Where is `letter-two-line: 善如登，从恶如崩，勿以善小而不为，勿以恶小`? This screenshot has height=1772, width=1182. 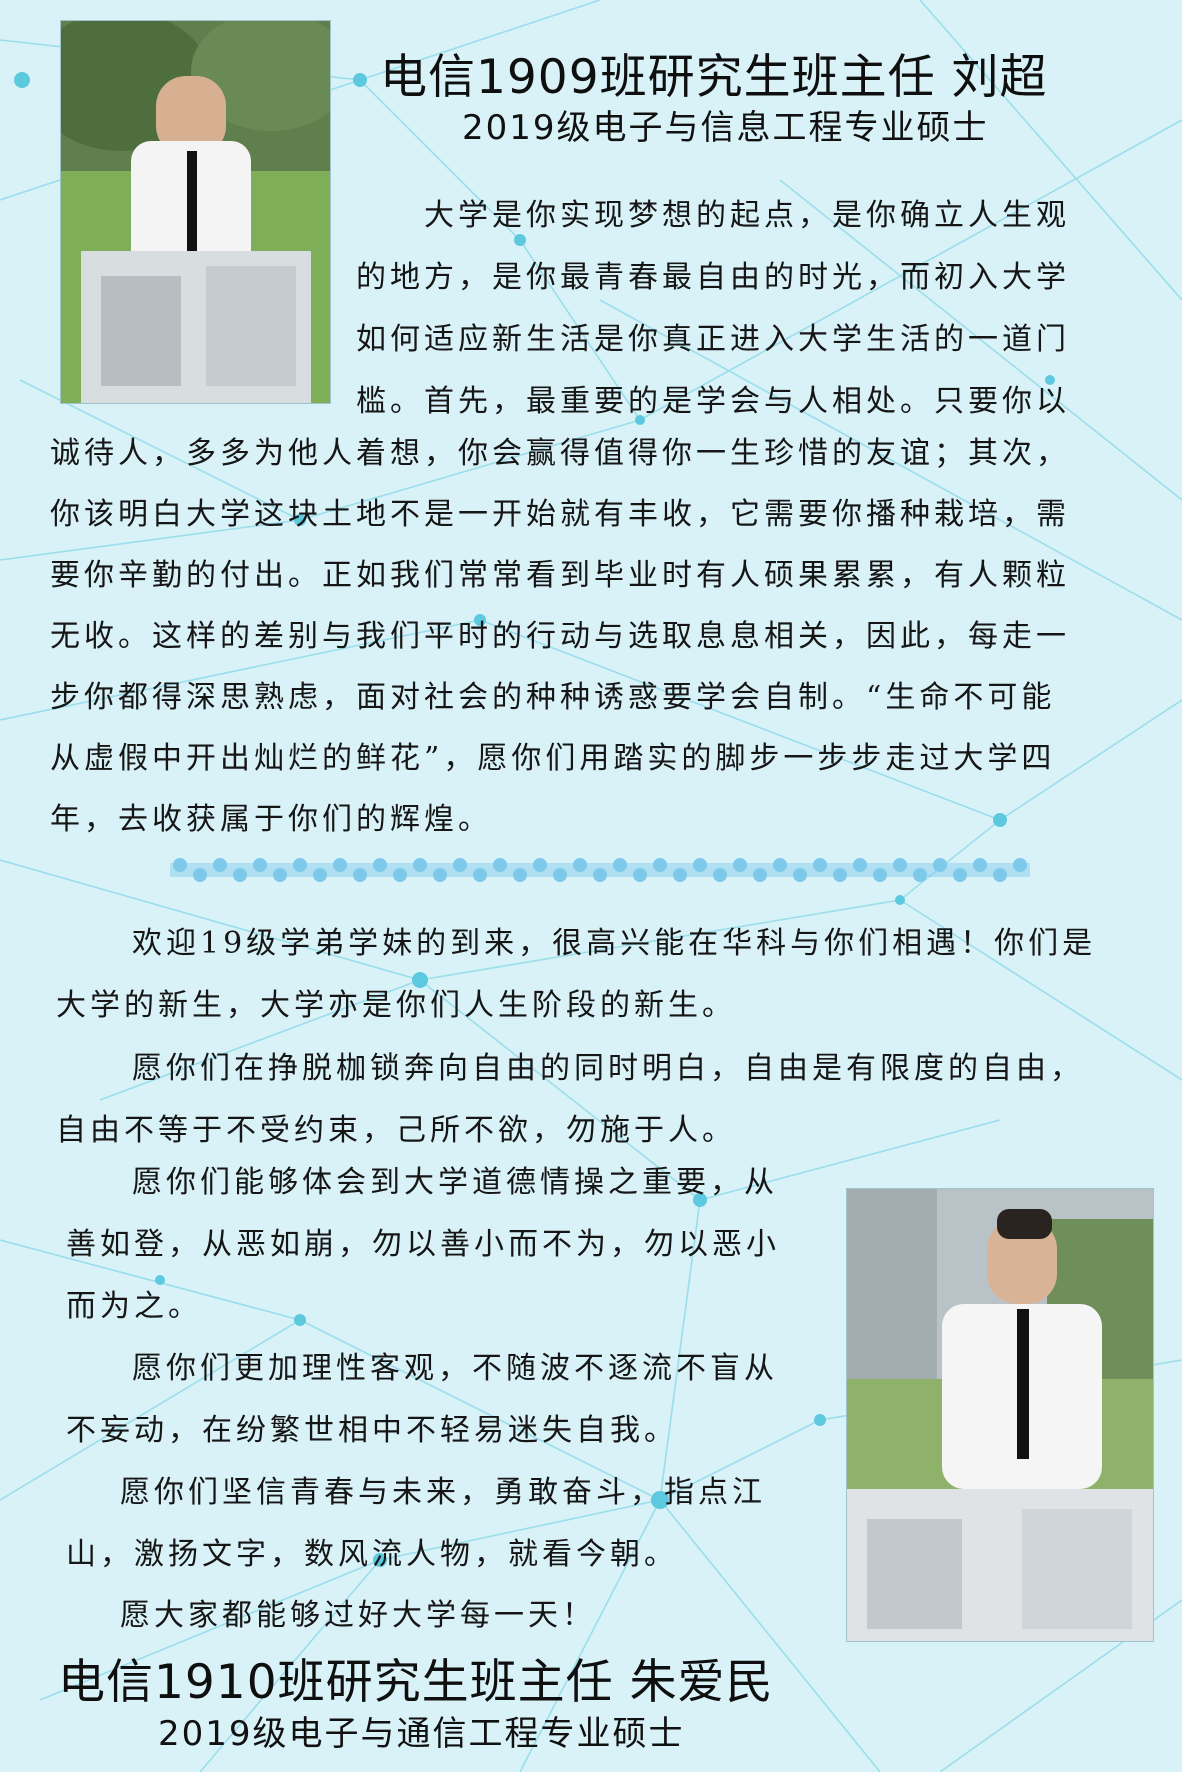
letter-two-line: 善如登，从恶如崩，勿以善小而不为，勿以恶小 is located at coordinates (423, 1244).